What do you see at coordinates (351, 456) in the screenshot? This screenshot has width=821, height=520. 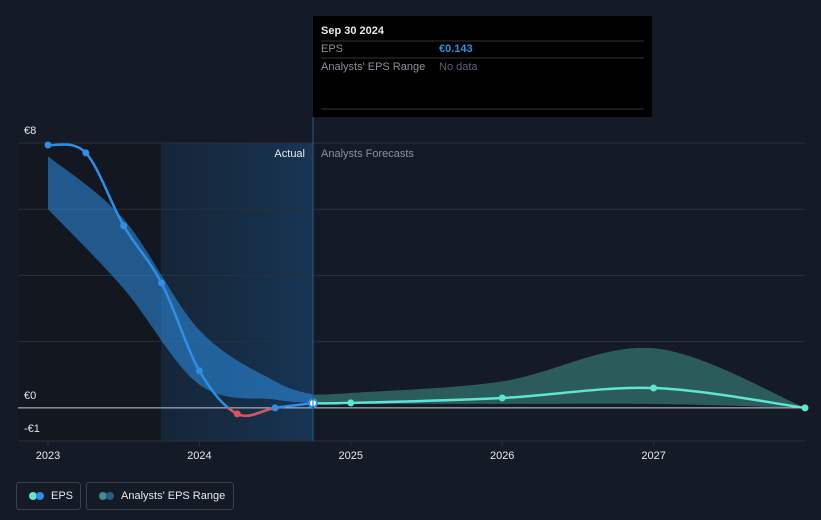 I see `x-tick-label: 2025` at bounding box center [351, 456].